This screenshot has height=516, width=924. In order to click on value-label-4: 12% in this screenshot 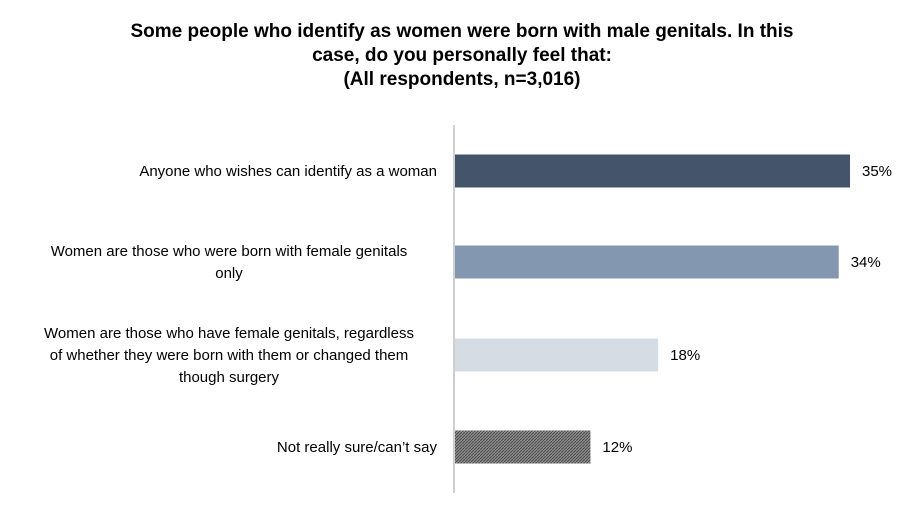, I will do `click(617, 447)`.